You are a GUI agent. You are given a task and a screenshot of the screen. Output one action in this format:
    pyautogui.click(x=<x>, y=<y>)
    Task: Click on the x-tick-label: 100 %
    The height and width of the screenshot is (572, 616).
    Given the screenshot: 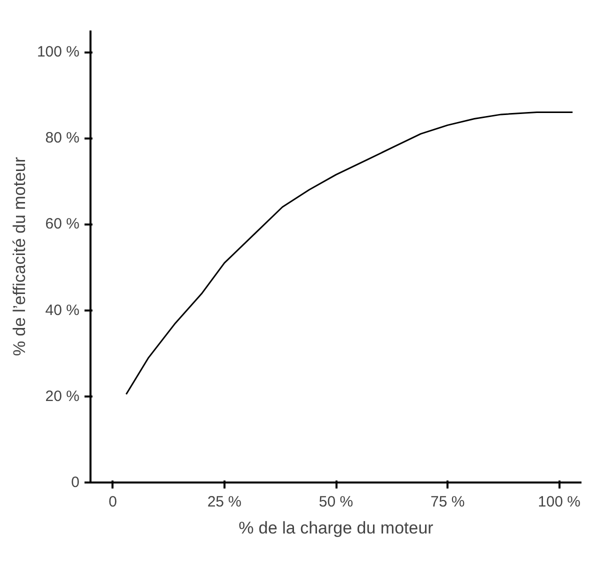 What is the action you would take?
    pyautogui.click(x=559, y=502)
    